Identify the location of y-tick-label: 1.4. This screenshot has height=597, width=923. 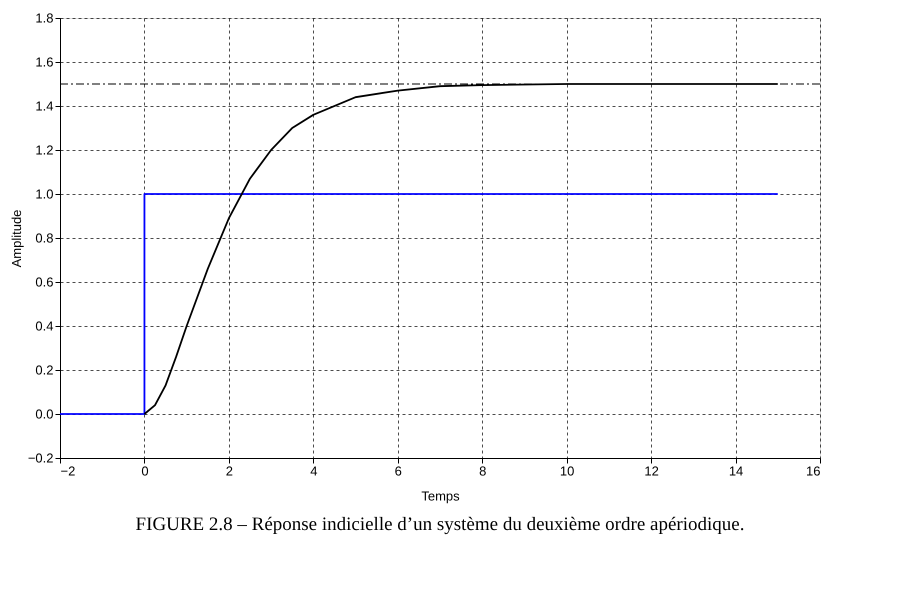
(44, 106).